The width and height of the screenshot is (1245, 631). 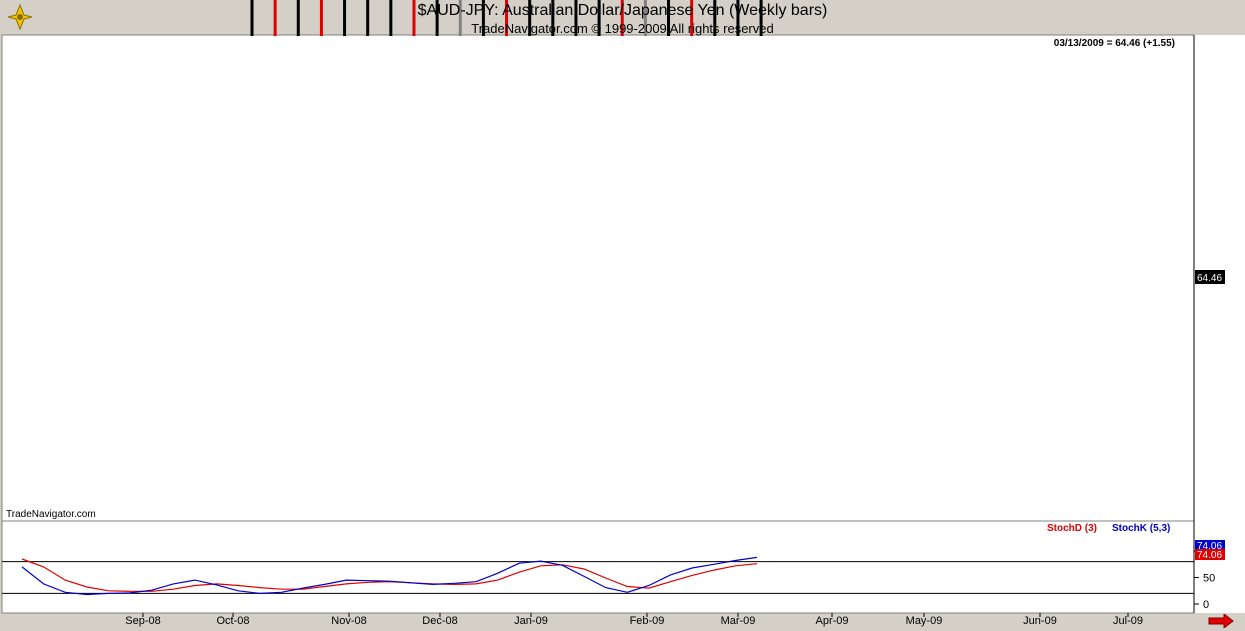 I want to click on stoch-k-label: StochK (5,3), so click(x=1141, y=528).